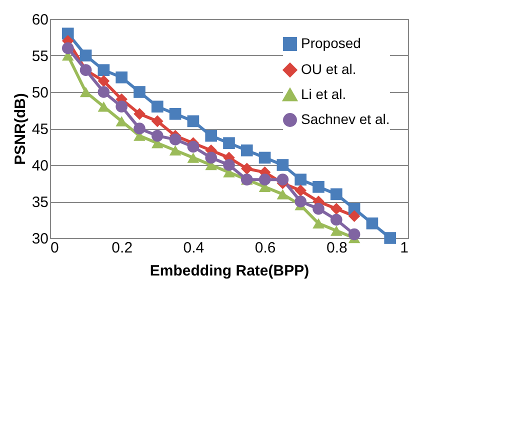 This screenshot has height=424, width=518. What do you see at coordinates (331, 43) in the screenshot?
I see `legend-label: Proposed` at bounding box center [331, 43].